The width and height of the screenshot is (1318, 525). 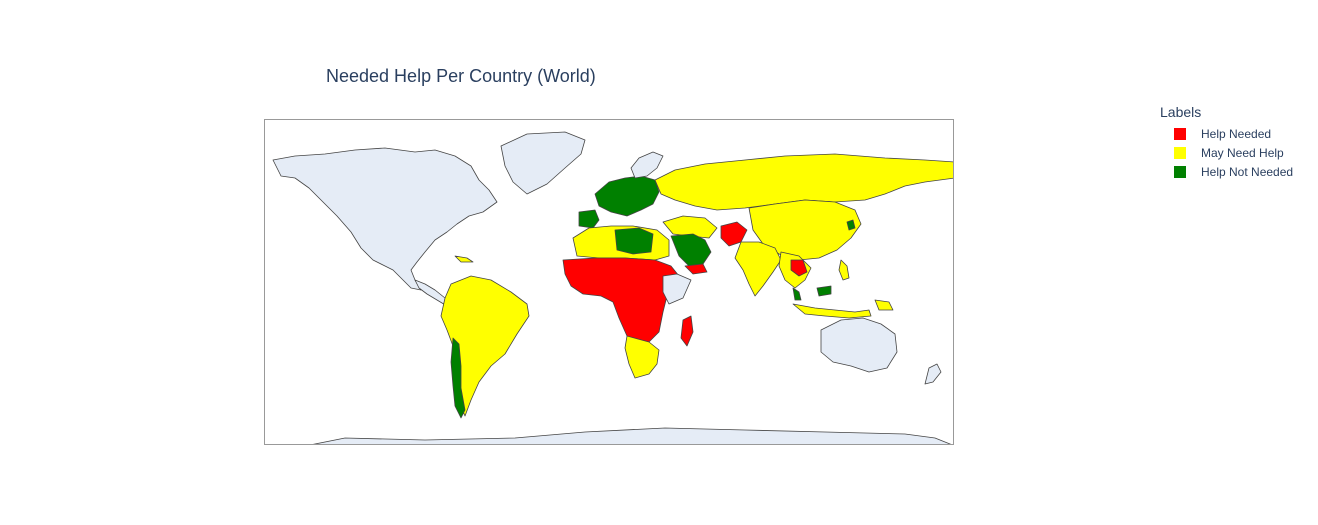 I want to click on region-png, so click(x=884, y=305).